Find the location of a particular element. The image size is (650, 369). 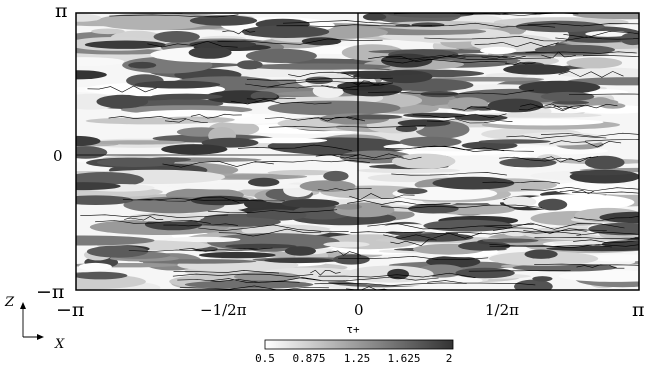

x-tick-label: 0 is located at coordinates (359, 310).